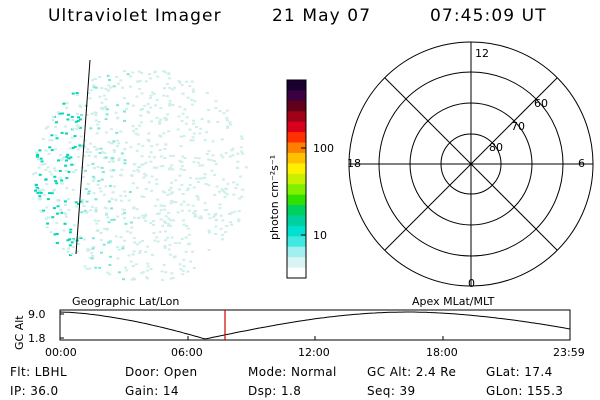  What do you see at coordinates (569, 352) in the screenshot?
I see `x-tick-label-2359: 23:59` at bounding box center [569, 352].